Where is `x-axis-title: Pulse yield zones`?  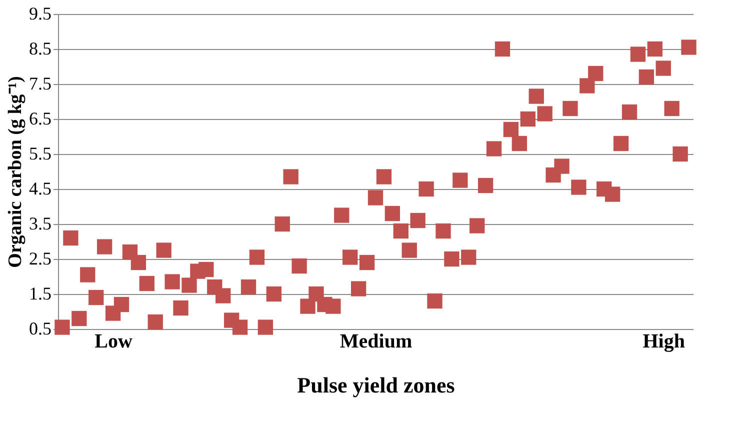
x-axis-title: Pulse yield zones is located at coordinates (376, 385).